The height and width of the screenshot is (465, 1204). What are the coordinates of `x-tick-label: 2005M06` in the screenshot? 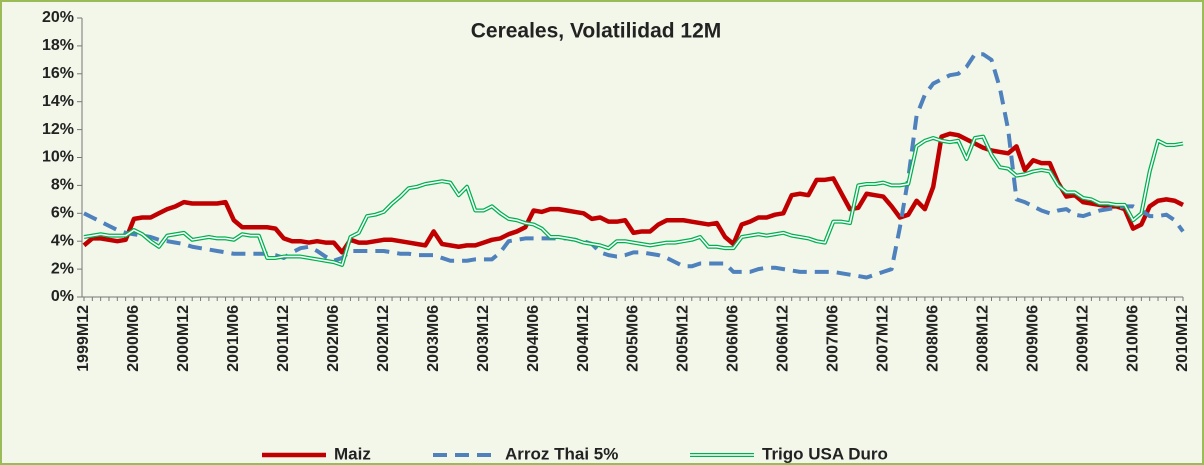 It's located at (633, 338).